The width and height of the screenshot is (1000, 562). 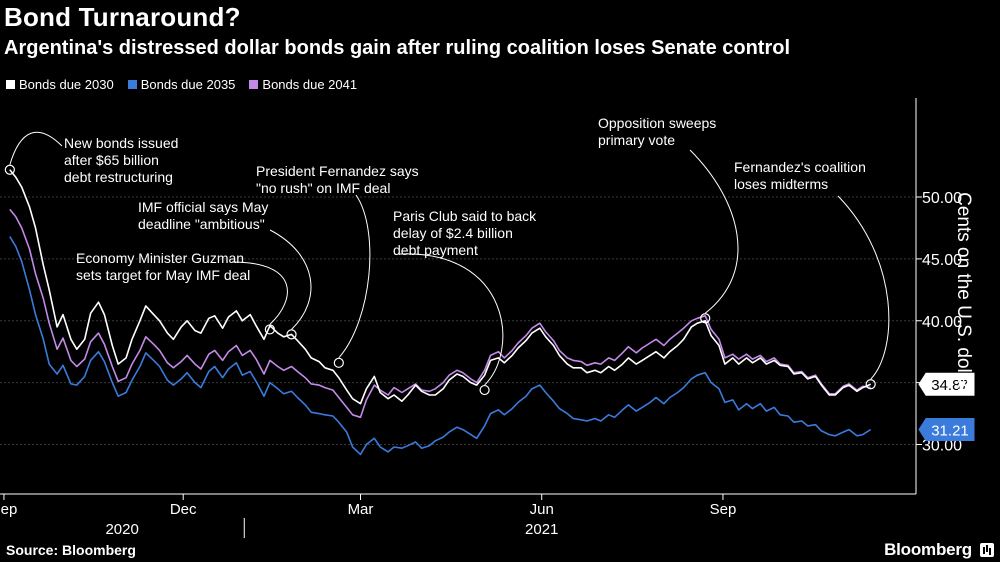 I want to click on legend-item-2035: Bonds due 2035, so click(x=181, y=84).